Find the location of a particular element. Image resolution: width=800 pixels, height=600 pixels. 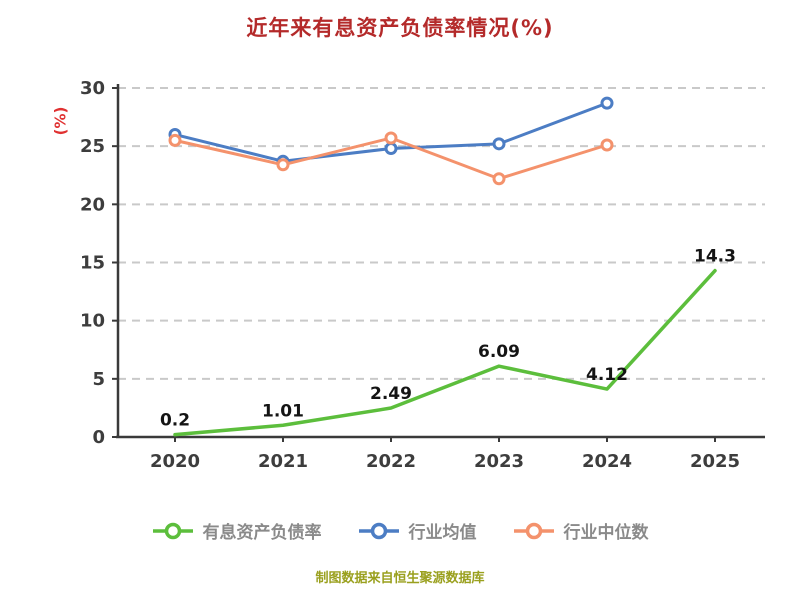

chart-title: 近年来有息资产负债率情况(%) is located at coordinates (400, 28).